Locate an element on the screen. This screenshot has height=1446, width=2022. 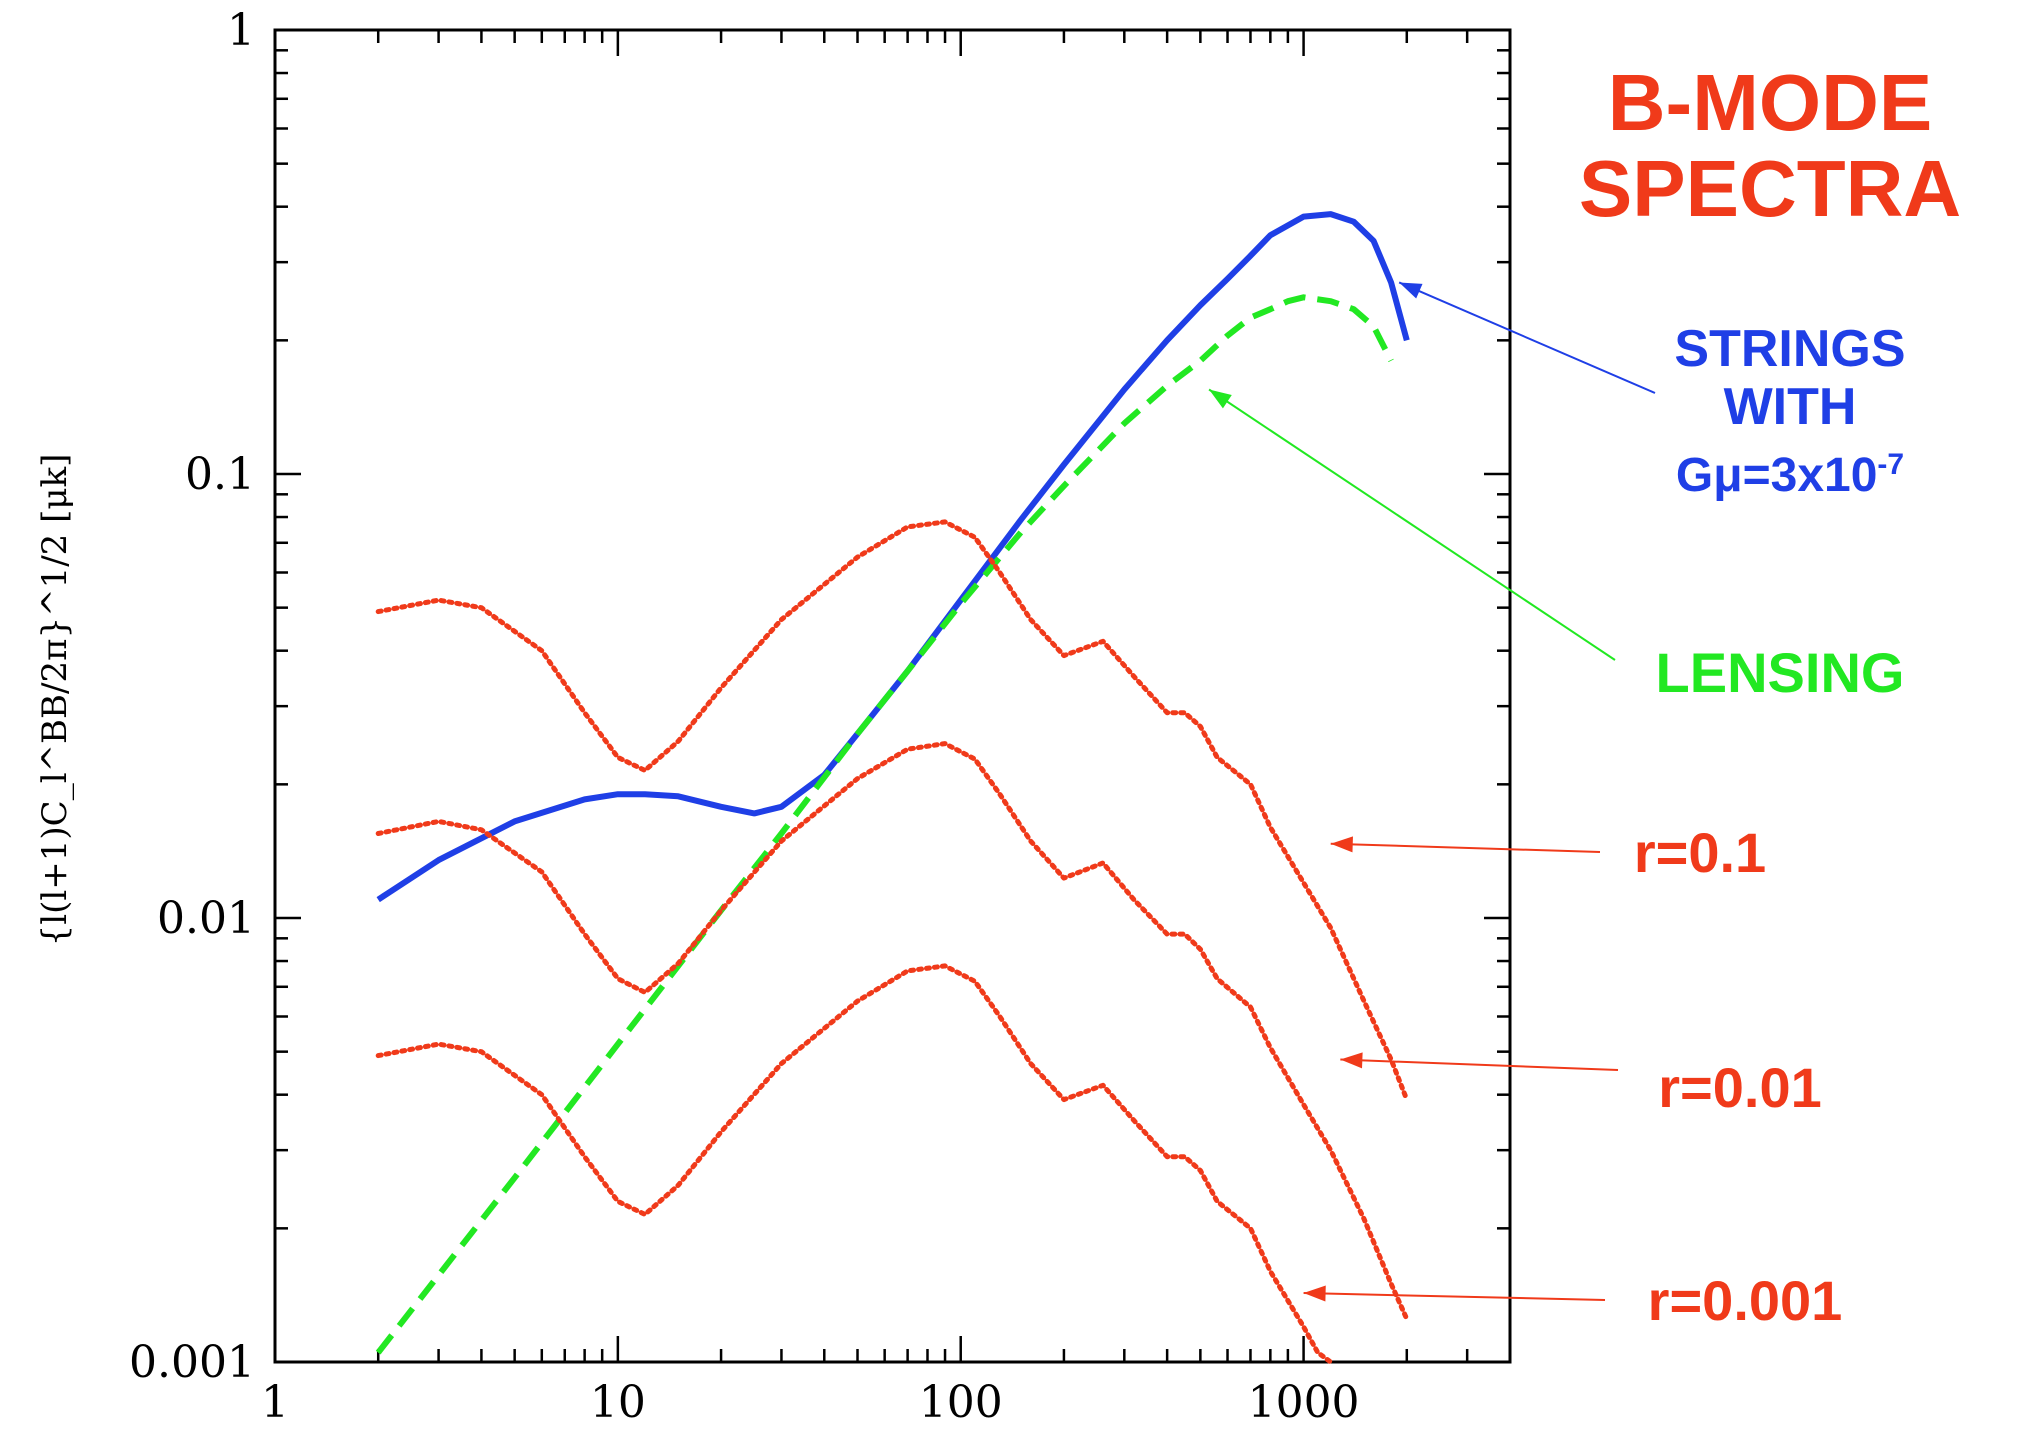
arrowhead-r001 is located at coordinates (1351, 1060).